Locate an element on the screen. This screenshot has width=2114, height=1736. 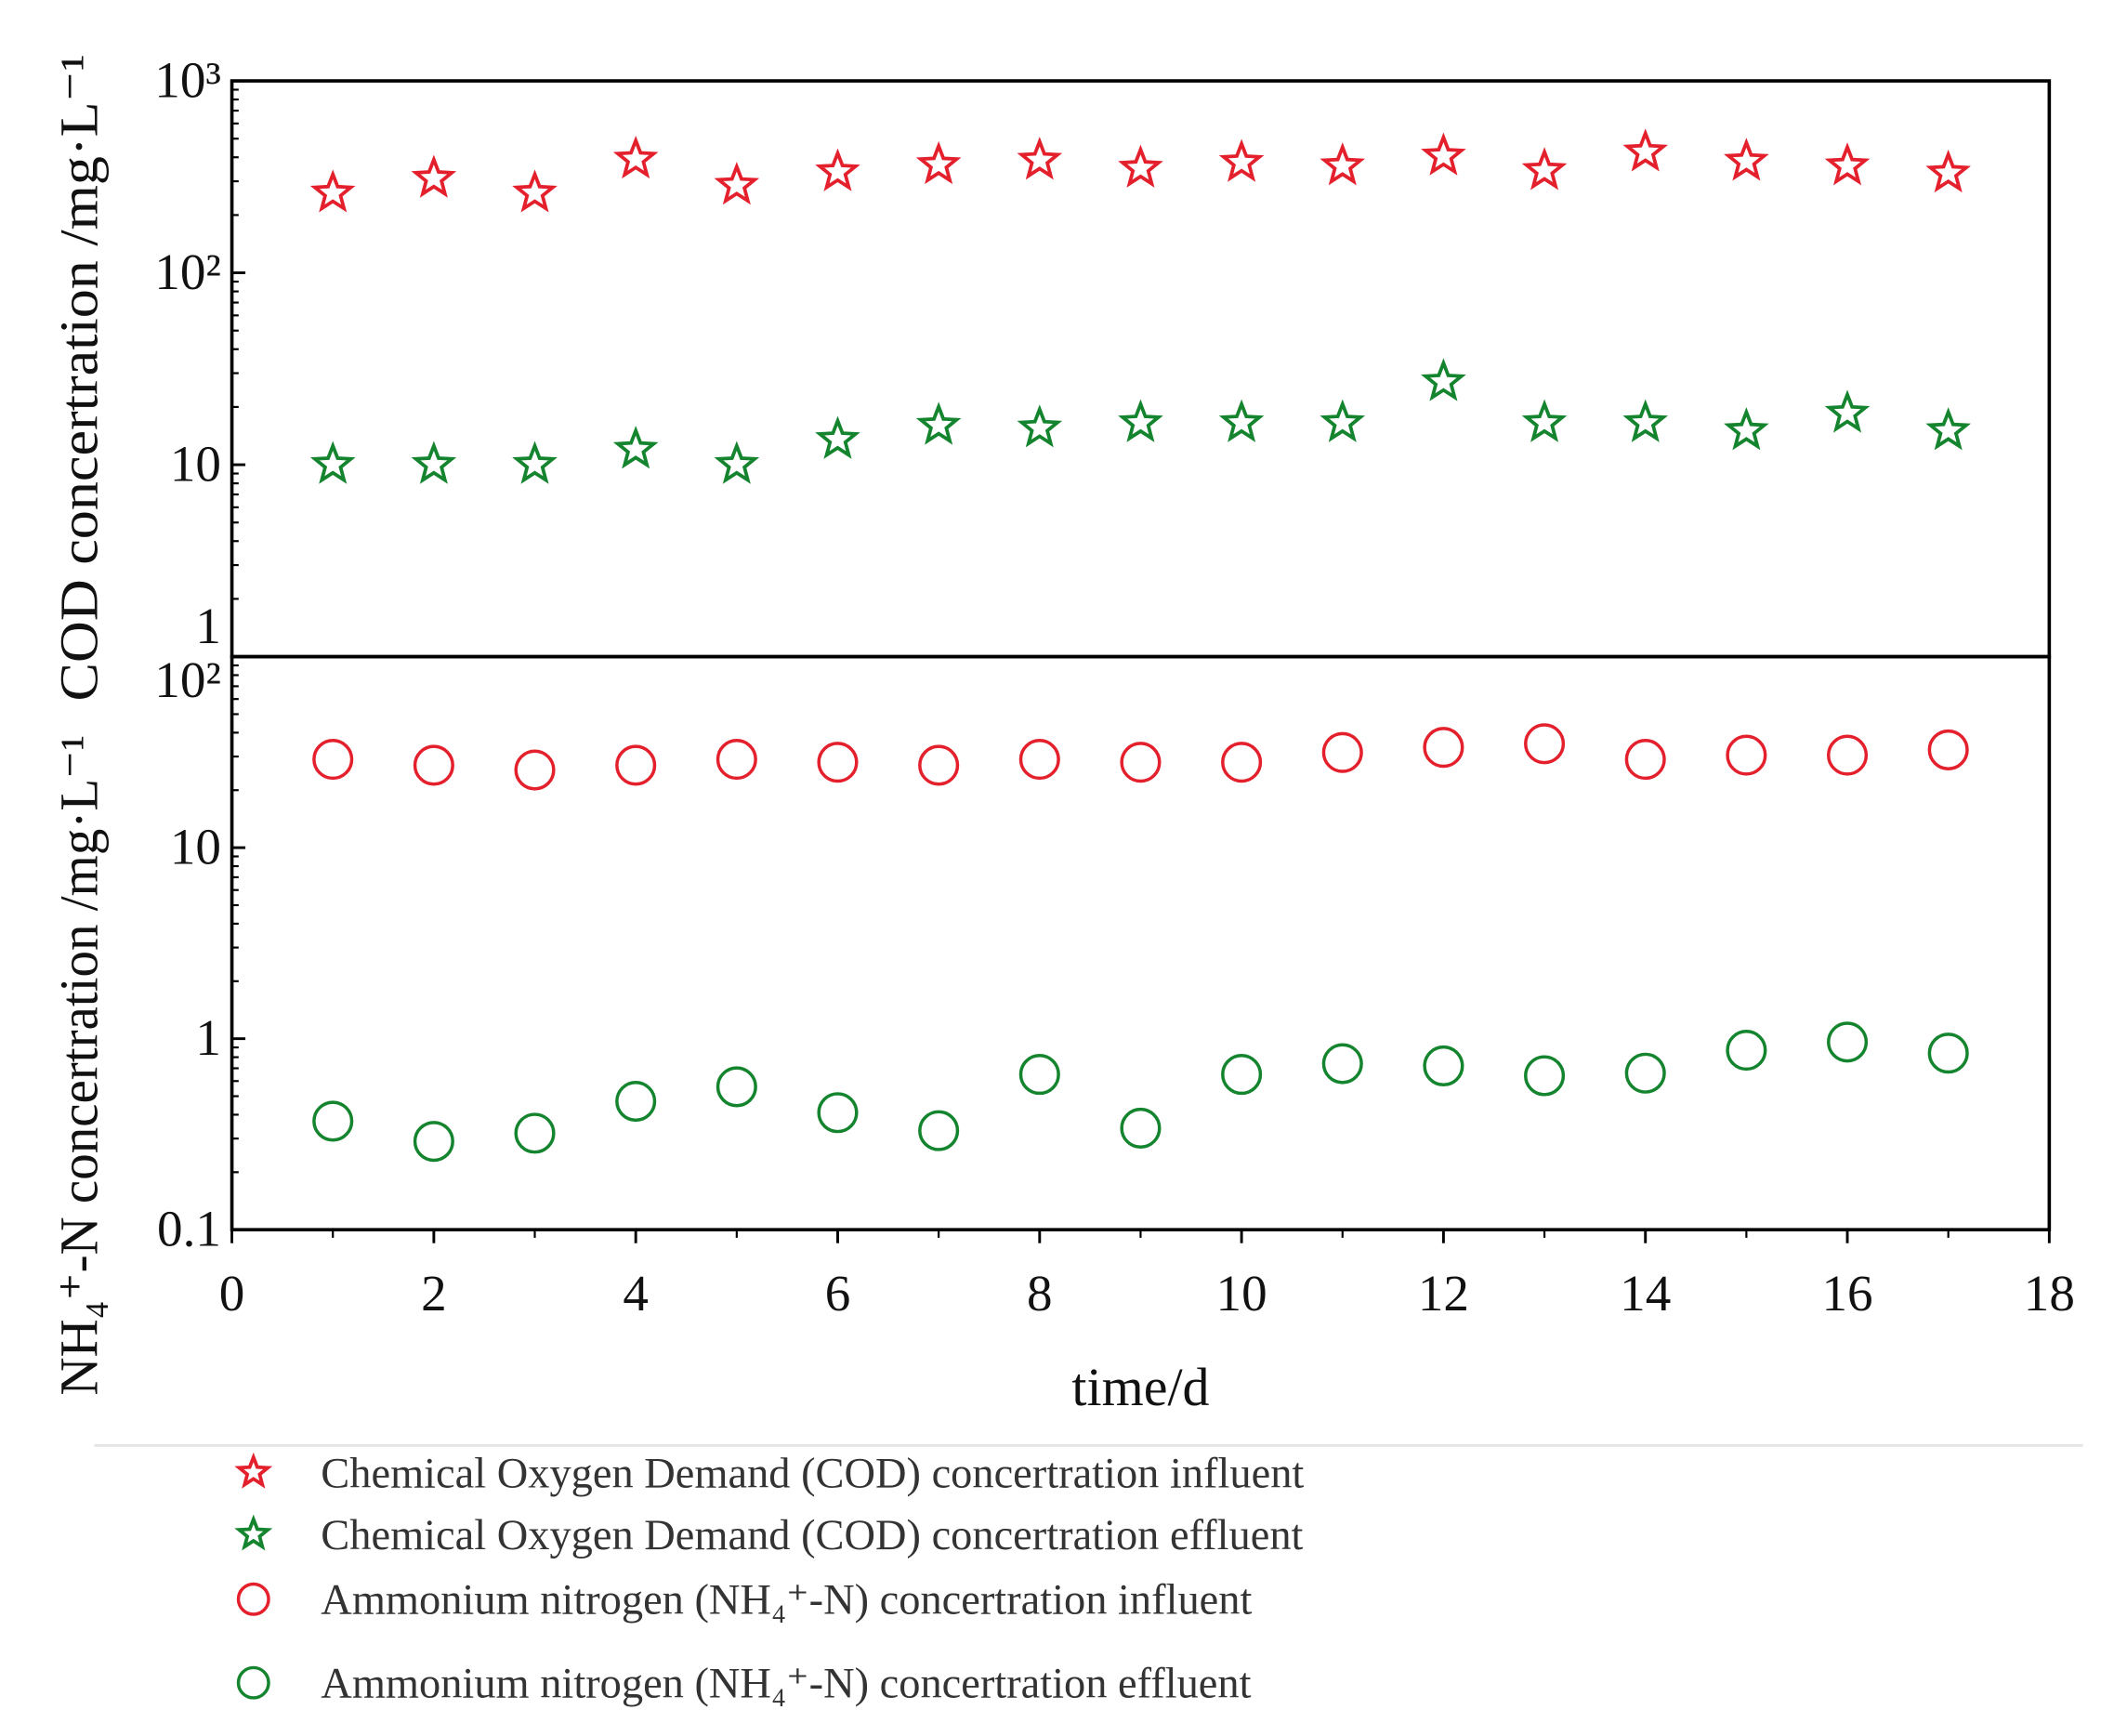
x-tick-label: 0 is located at coordinates (232, 1293).